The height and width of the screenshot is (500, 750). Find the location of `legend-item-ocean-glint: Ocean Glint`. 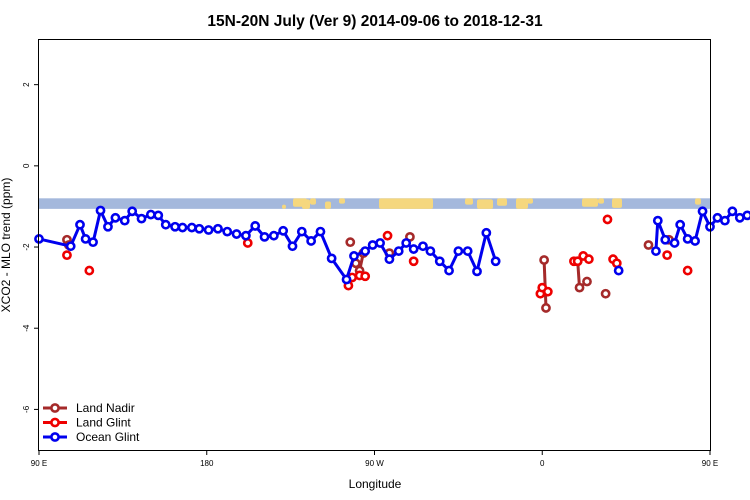

legend-item-ocean-glint: Ocean Glint is located at coordinates (91, 437).